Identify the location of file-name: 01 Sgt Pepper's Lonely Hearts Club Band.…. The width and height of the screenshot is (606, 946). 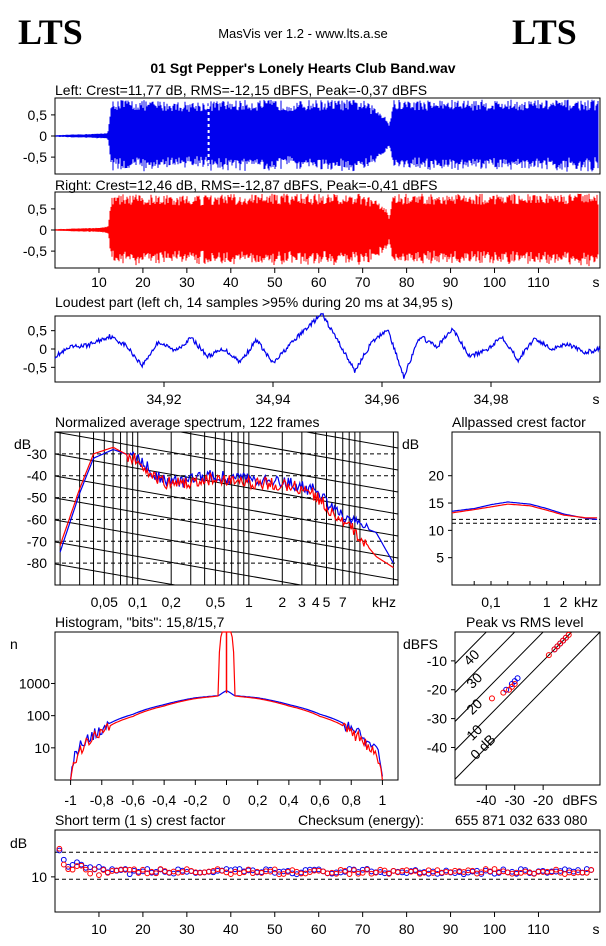
(303, 68).